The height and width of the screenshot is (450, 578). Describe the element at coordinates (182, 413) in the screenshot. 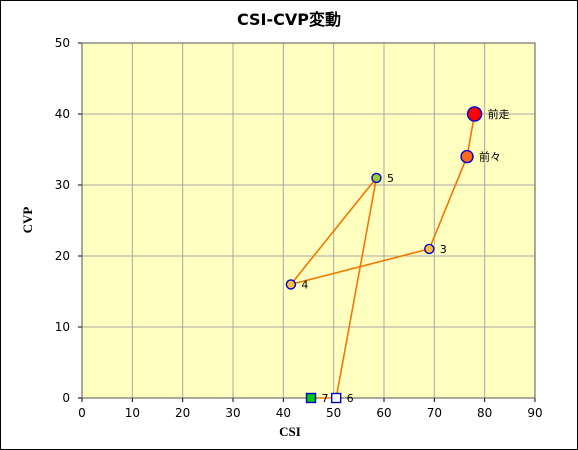

I see `x-tick-label: 20` at that location.